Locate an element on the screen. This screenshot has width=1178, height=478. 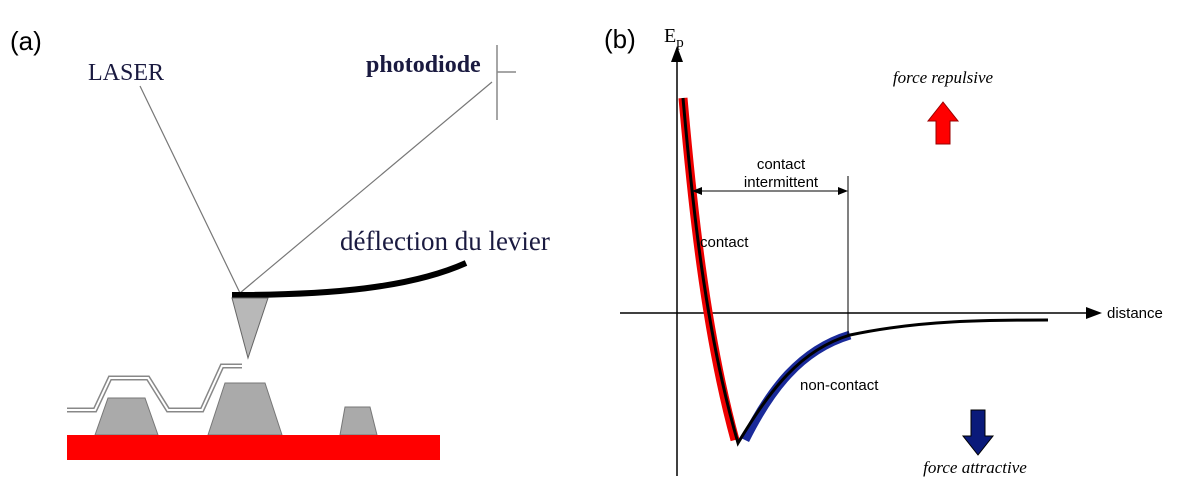
scan-profile-inner is located at coordinates (154, 388).